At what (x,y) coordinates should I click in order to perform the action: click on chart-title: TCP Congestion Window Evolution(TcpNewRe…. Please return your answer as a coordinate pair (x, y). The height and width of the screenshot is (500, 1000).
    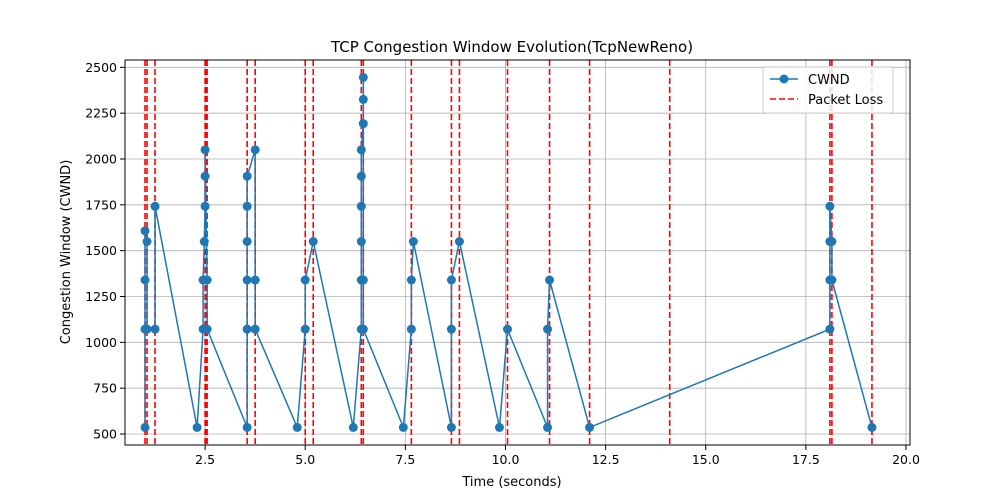
    Looking at the image, I should click on (511, 47).